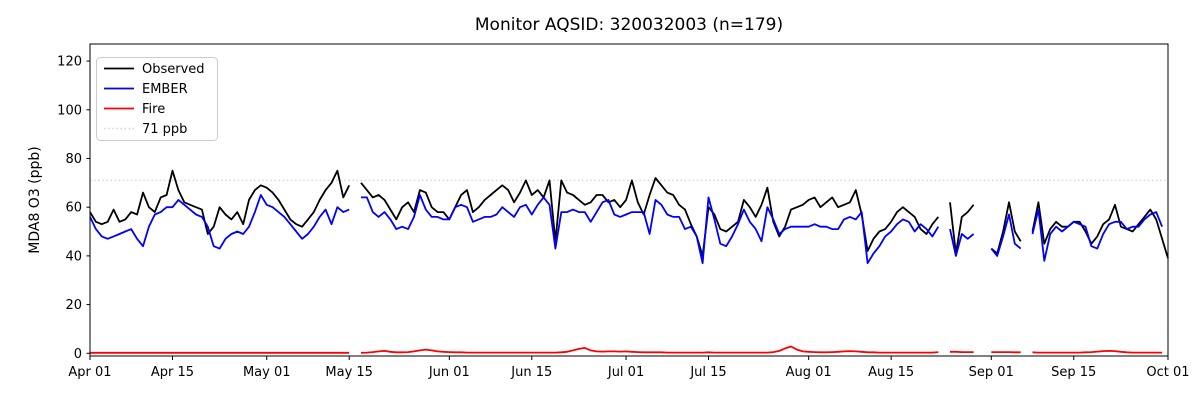  What do you see at coordinates (1167, 372) in the screenshot?
I see `x-tick-label: Oct 01` at bounding box center [1167, 372].